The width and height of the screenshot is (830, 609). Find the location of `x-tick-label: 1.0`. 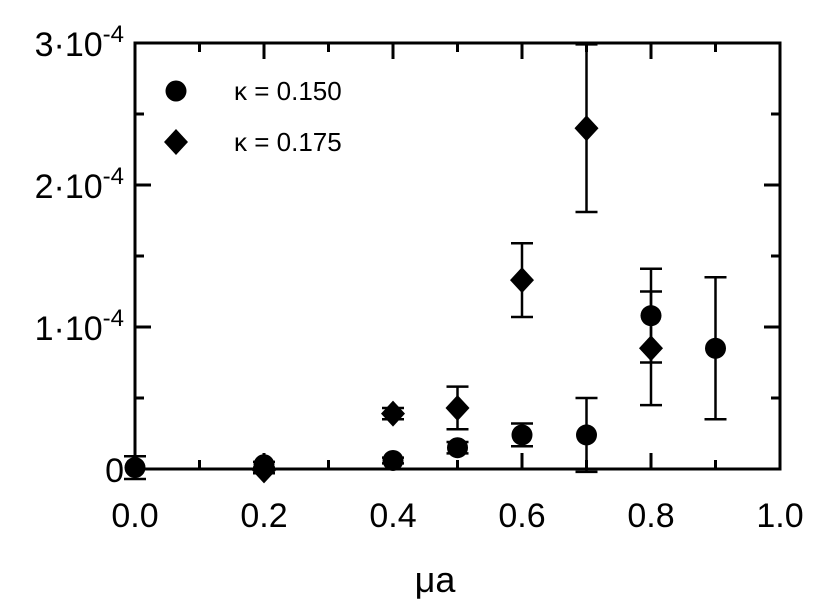

x-tick-label: 1.0 is located at coordinates (779, 516).